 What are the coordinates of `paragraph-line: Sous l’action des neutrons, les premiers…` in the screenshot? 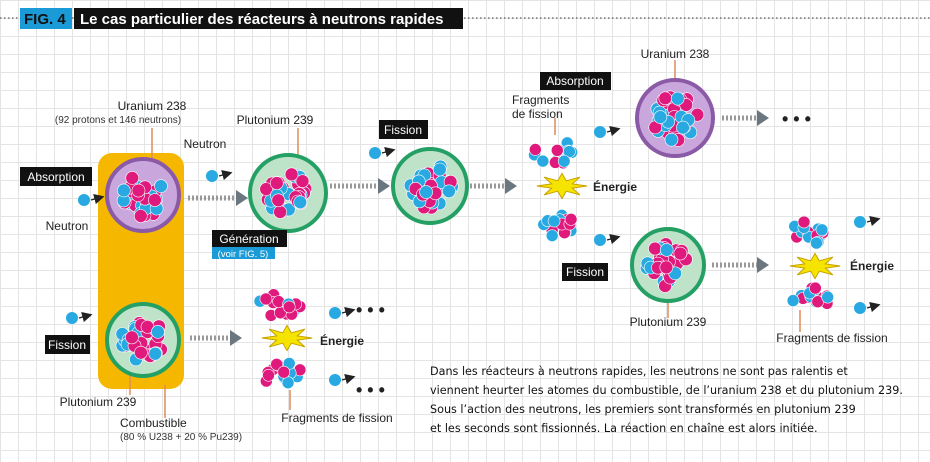 It's located at (643, 409).